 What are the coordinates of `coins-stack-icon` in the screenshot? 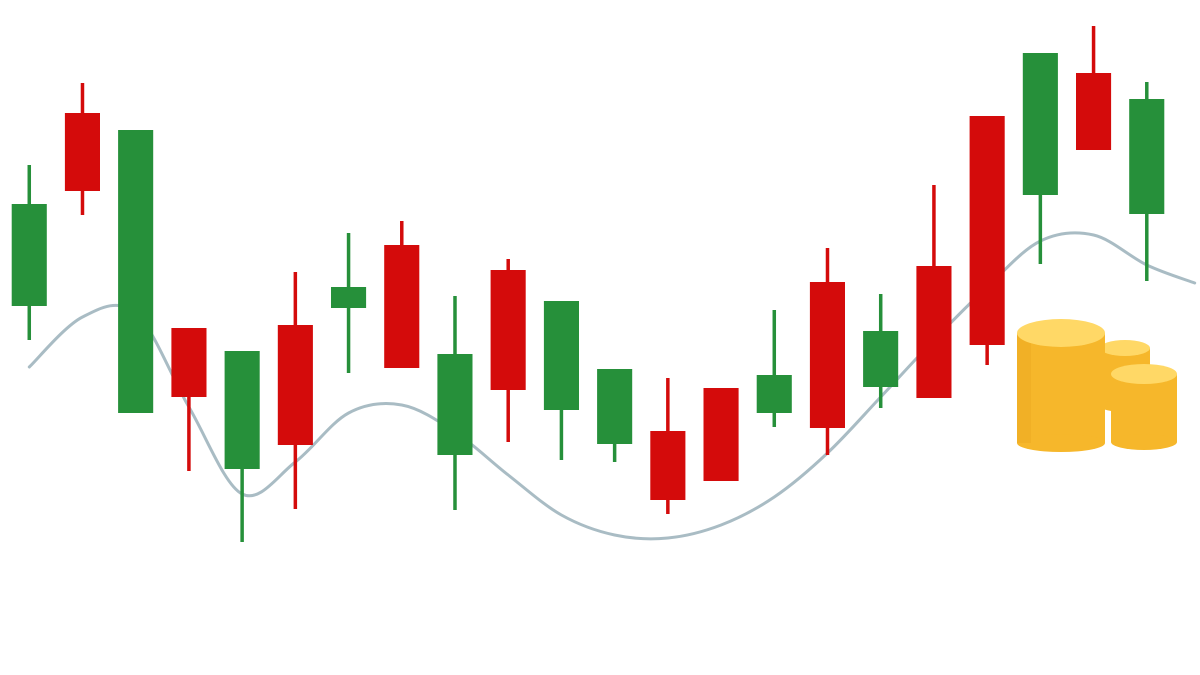 It's located at (1097, 385).